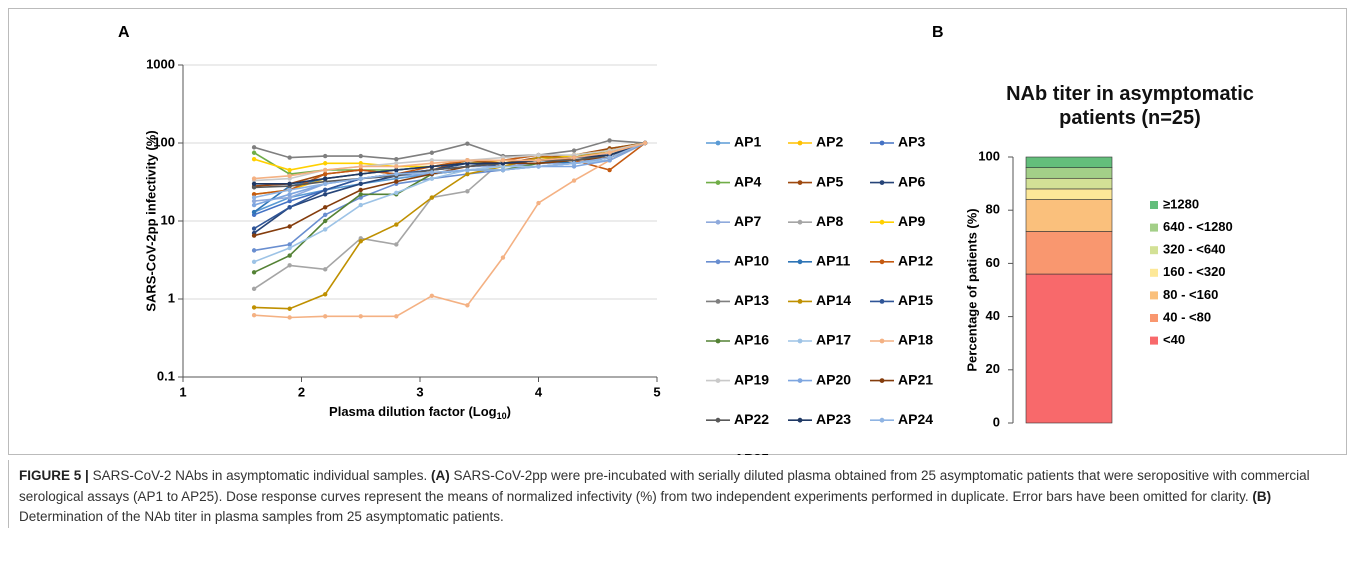 Image resolution: width=1355 pixels, height=571 pixels. I want to click on x-tick-label: 4, so click(539, 391).